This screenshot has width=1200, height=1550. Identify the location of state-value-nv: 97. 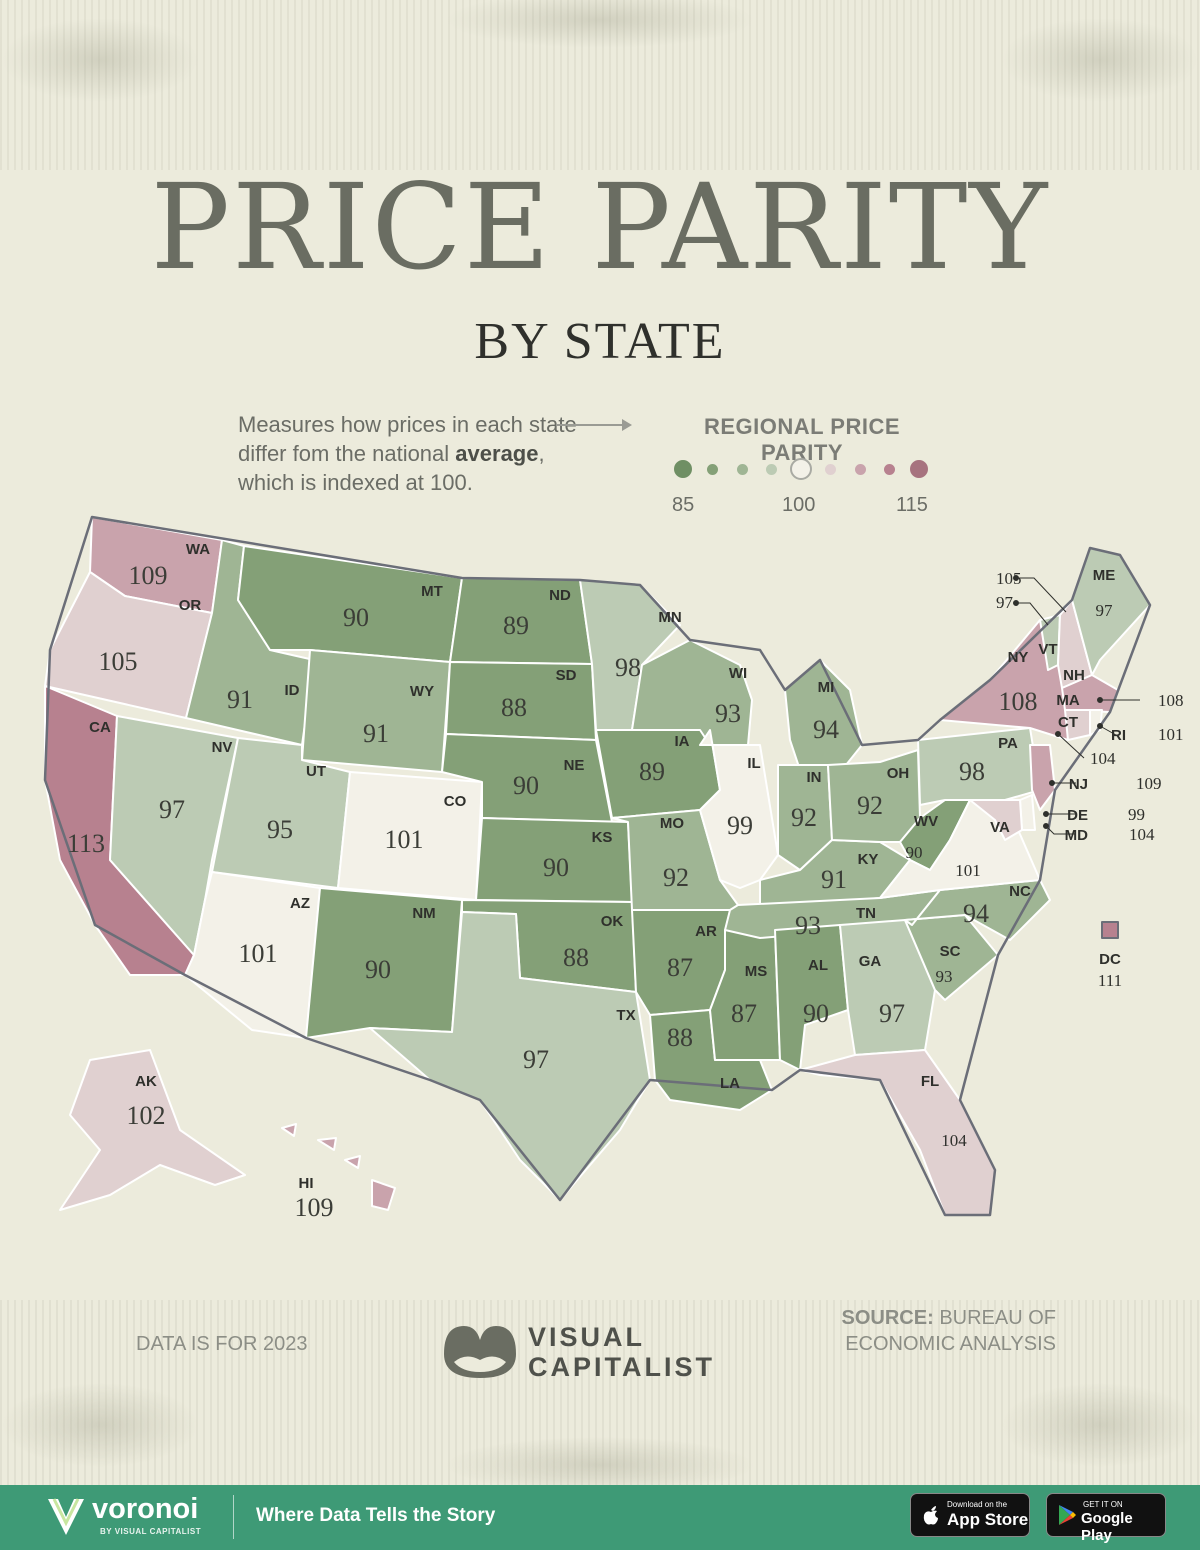
(172, 809).